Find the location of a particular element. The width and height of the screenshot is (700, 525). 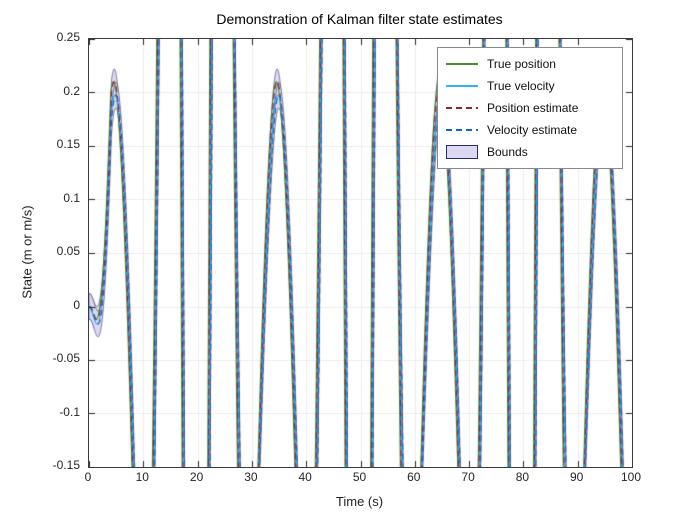

legend-entry: True velocity is located at coordinates (530, 86).